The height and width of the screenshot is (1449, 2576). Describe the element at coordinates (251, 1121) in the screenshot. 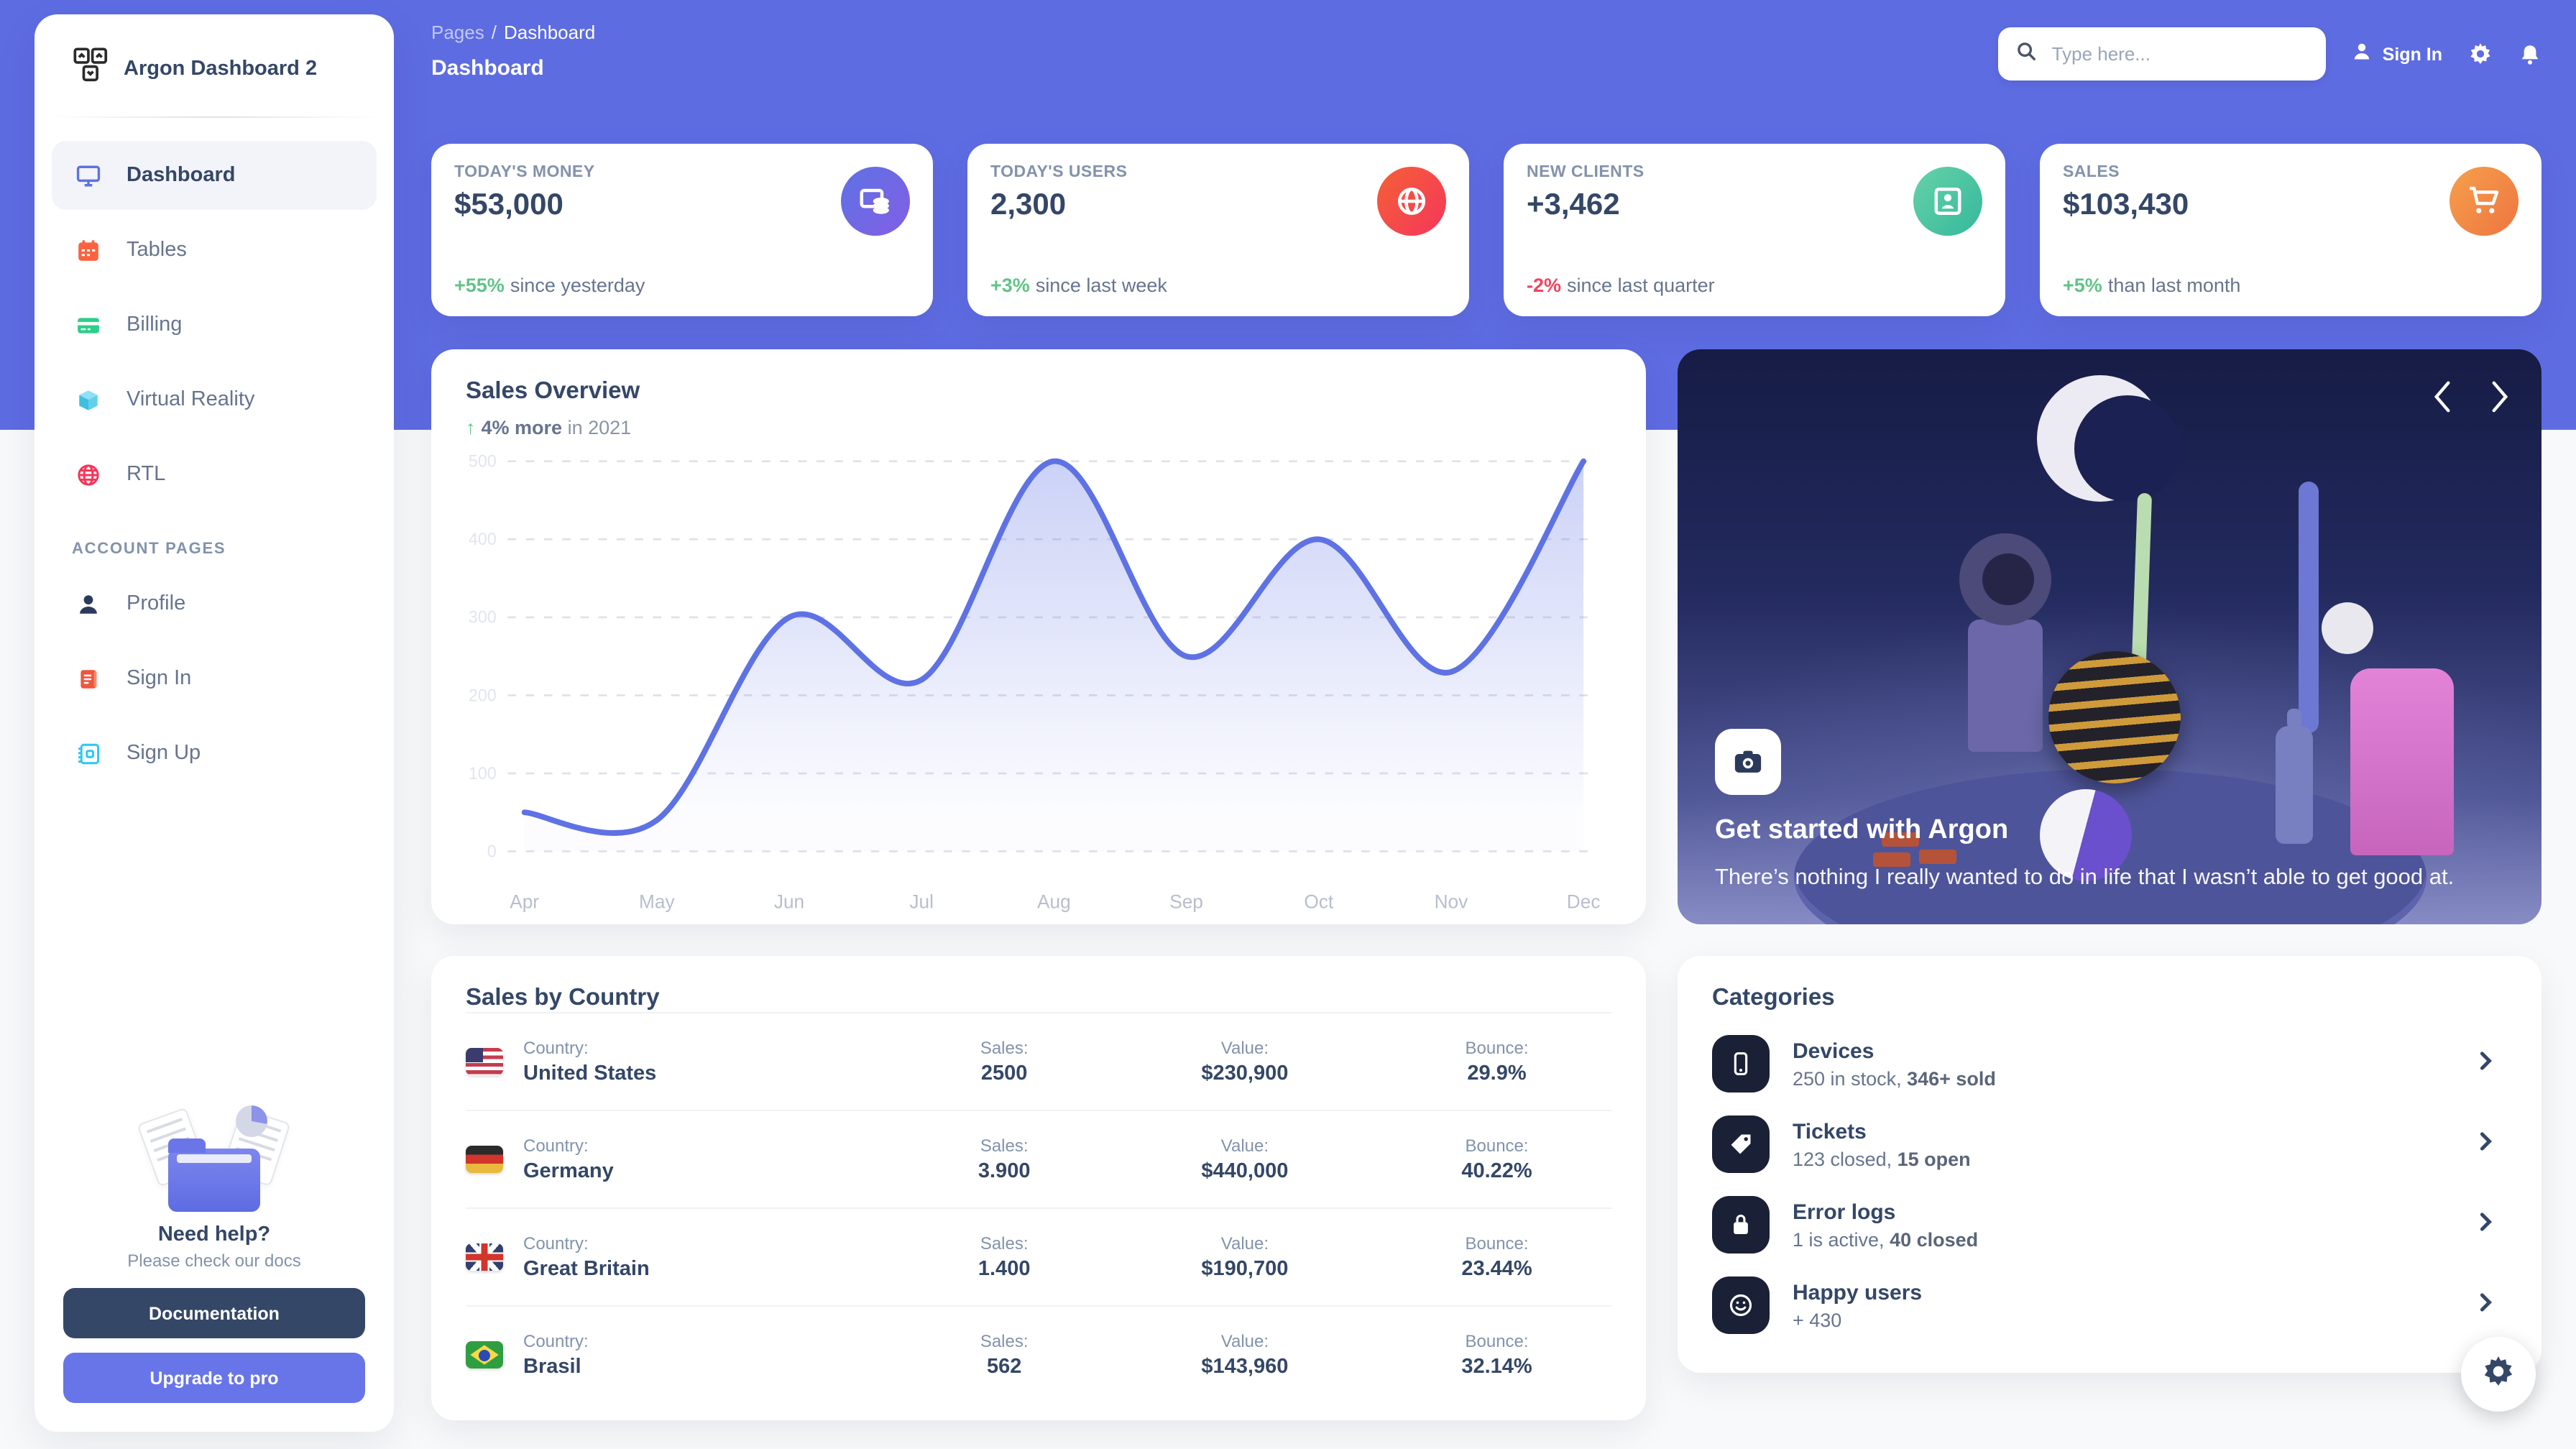

I see `pie-chart-doodle` at that location.